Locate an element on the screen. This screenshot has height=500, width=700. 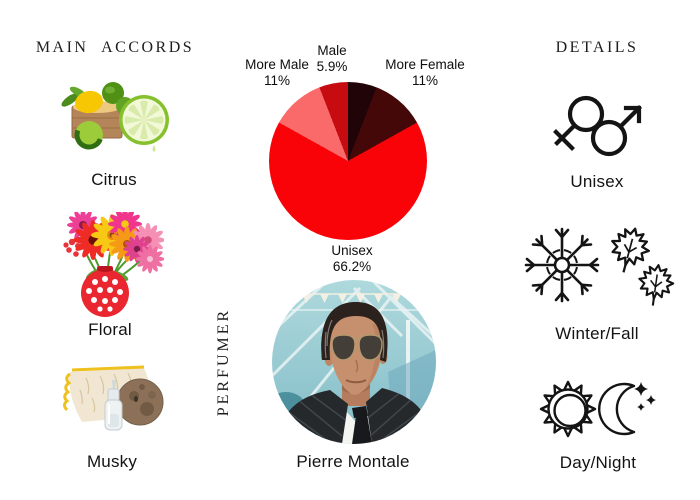
sun-icon is located at coordinates (568, 409).